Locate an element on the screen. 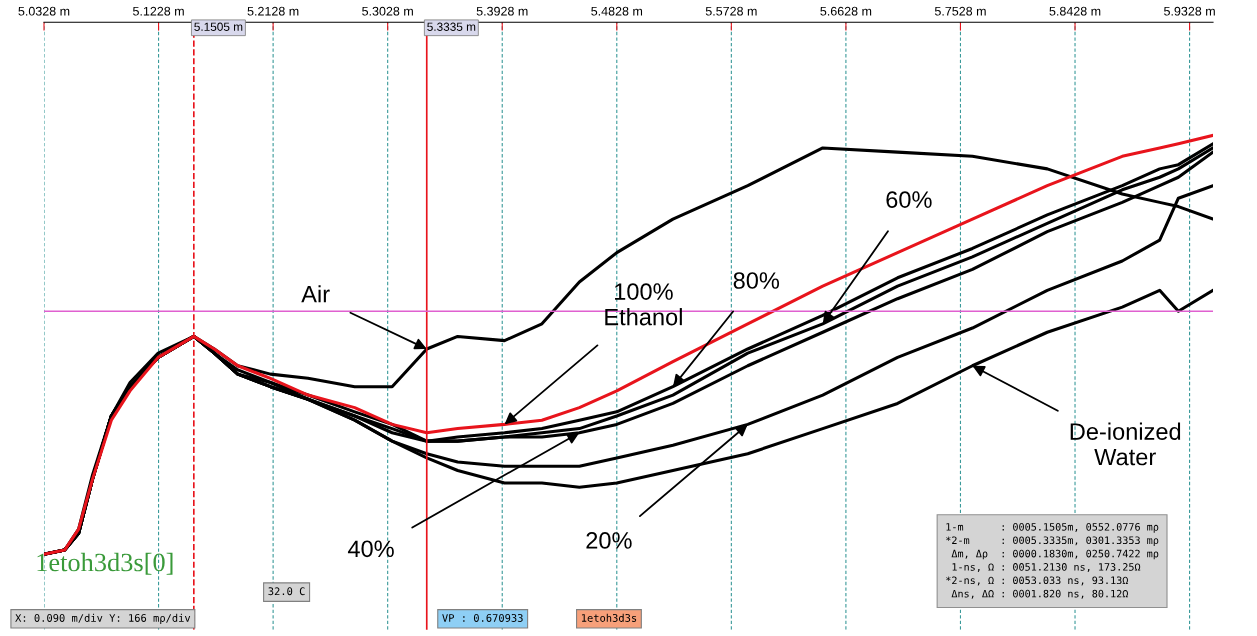 The image size is (1257, 636). annotation: 1etoh3d3s[0] is located at coordinates (105, 563).